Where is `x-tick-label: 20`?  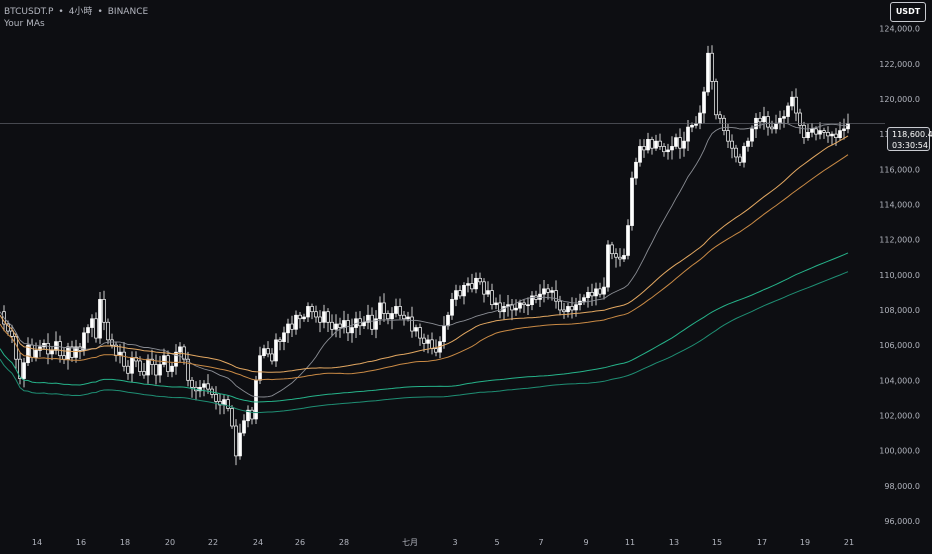
x-tick-label: 20 is located at coordinates (170, 542).